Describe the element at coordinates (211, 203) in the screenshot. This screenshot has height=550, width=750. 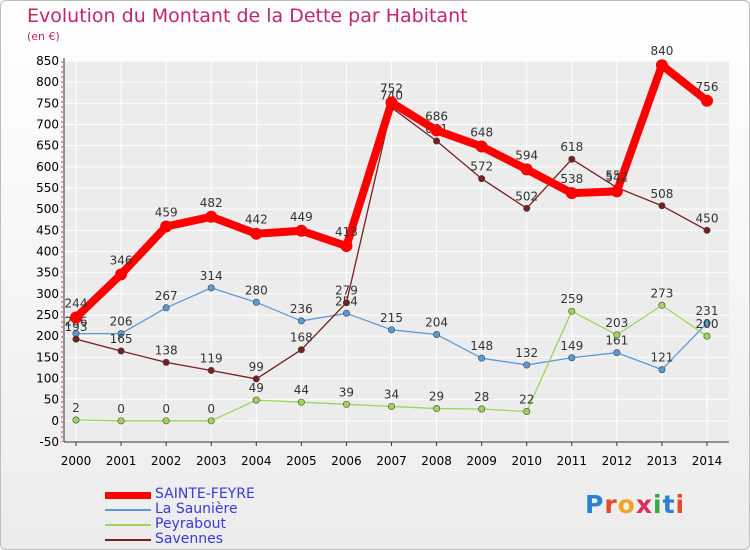
I see `data-label: 482` at that location.